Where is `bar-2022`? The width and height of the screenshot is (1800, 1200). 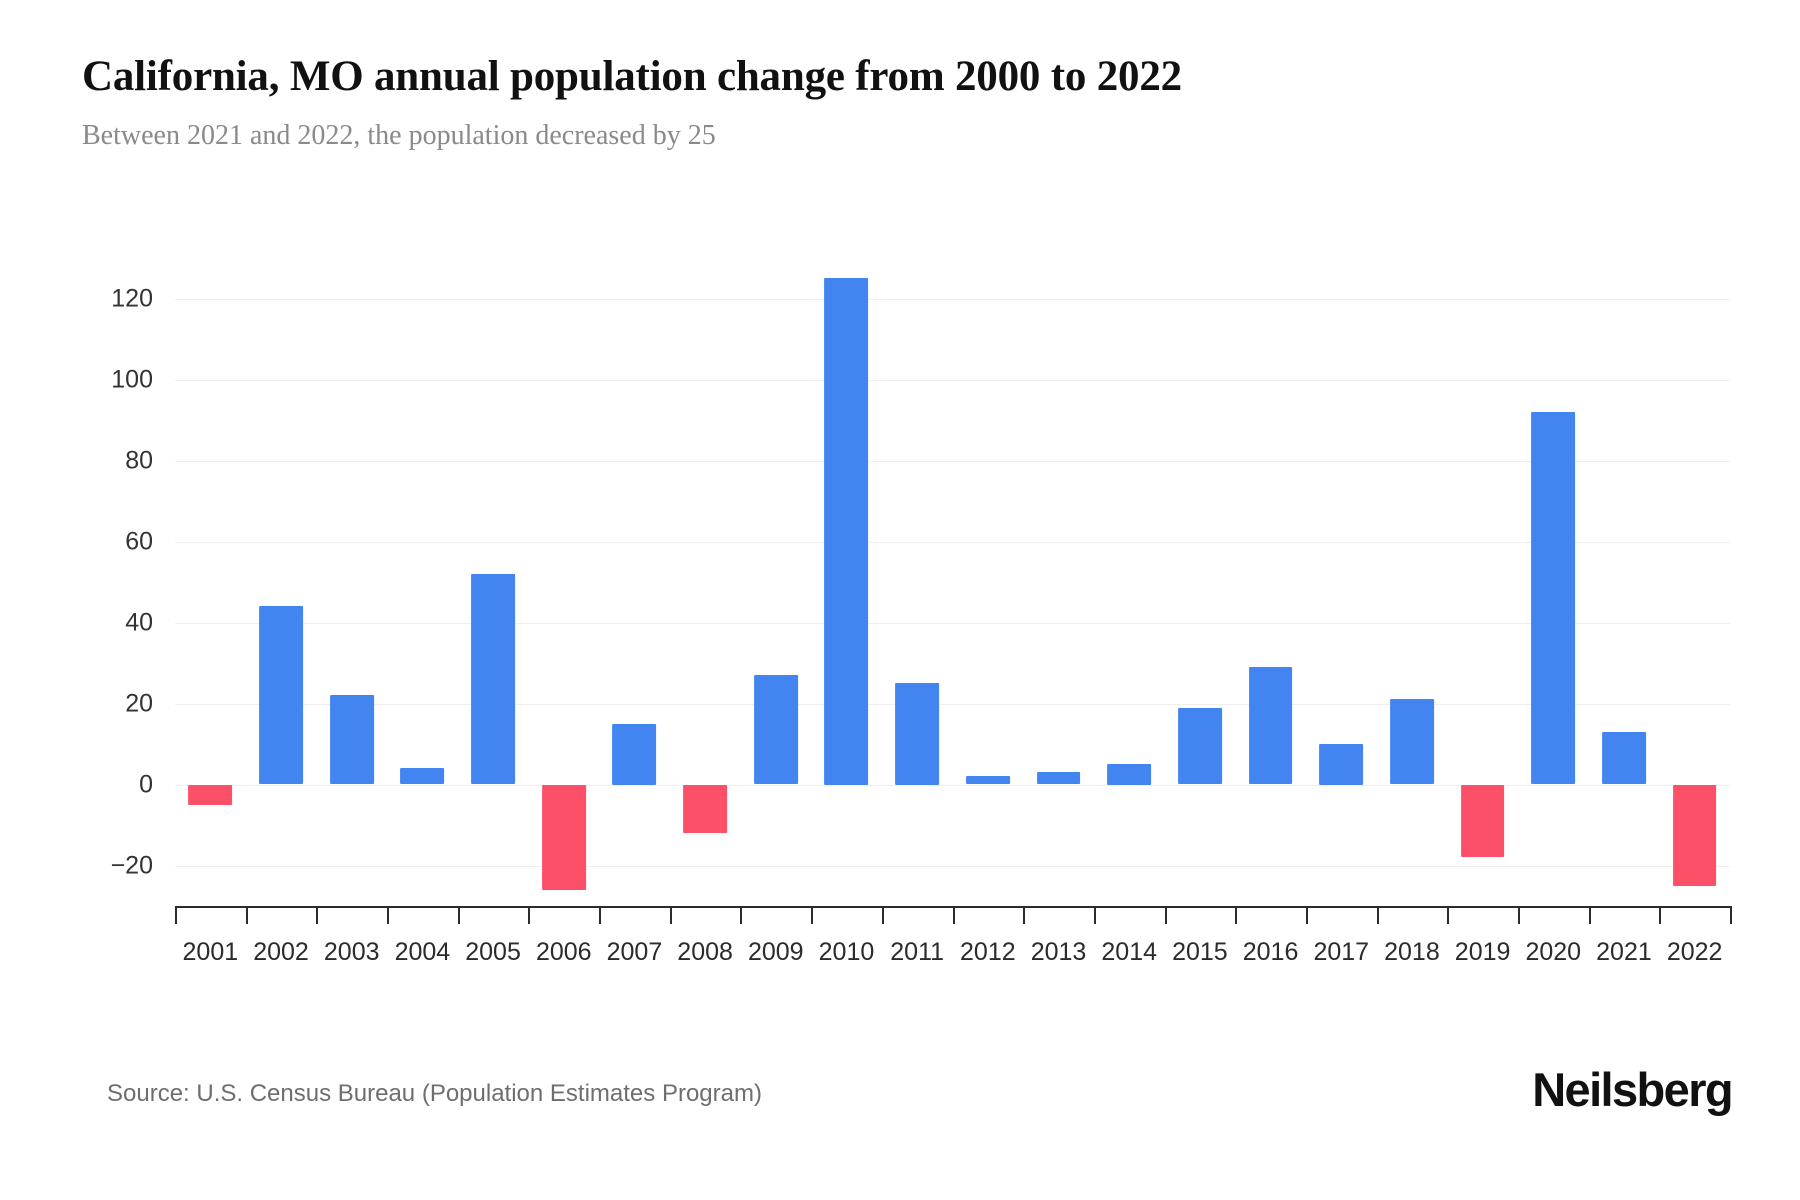
bar-2022 is located at coordinates (1694, 835).